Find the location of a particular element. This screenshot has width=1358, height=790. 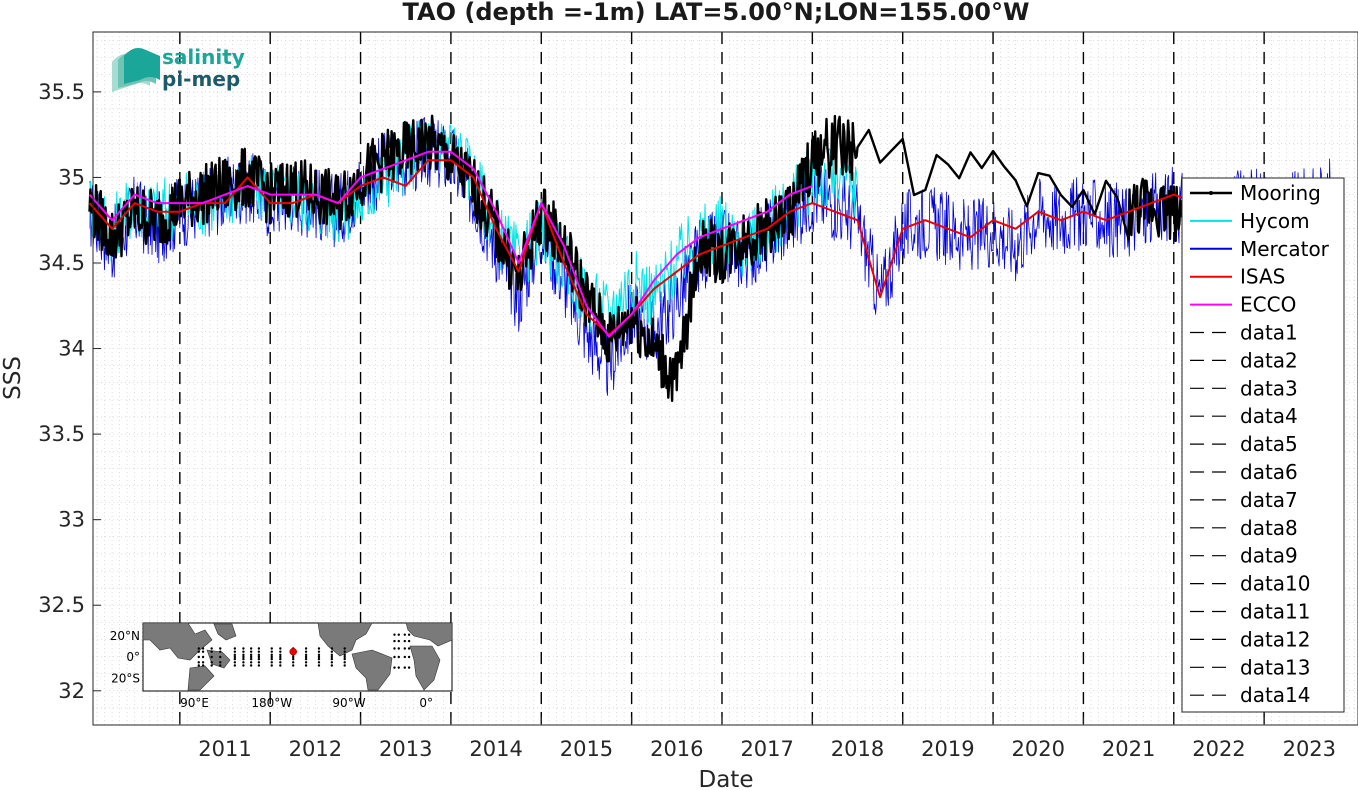

legend-entry: data5 is located at coordinates (1244, 444).